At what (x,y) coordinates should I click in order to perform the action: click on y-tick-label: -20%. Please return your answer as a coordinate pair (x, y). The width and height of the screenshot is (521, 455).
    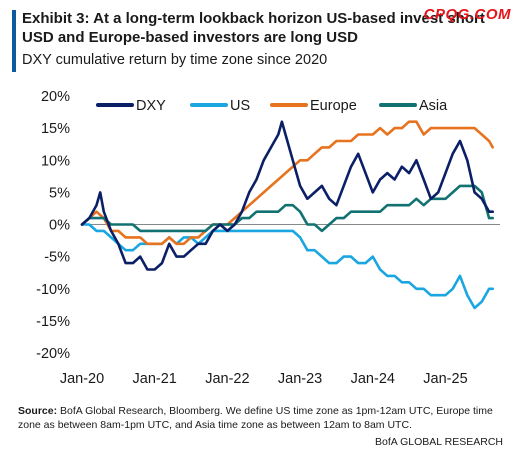
    Looking at the image, I should click on (53, 354).